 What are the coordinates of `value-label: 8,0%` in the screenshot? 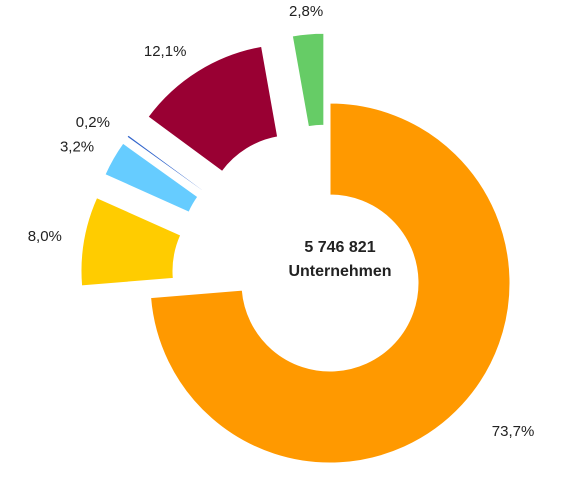 It's located at (45, 236).